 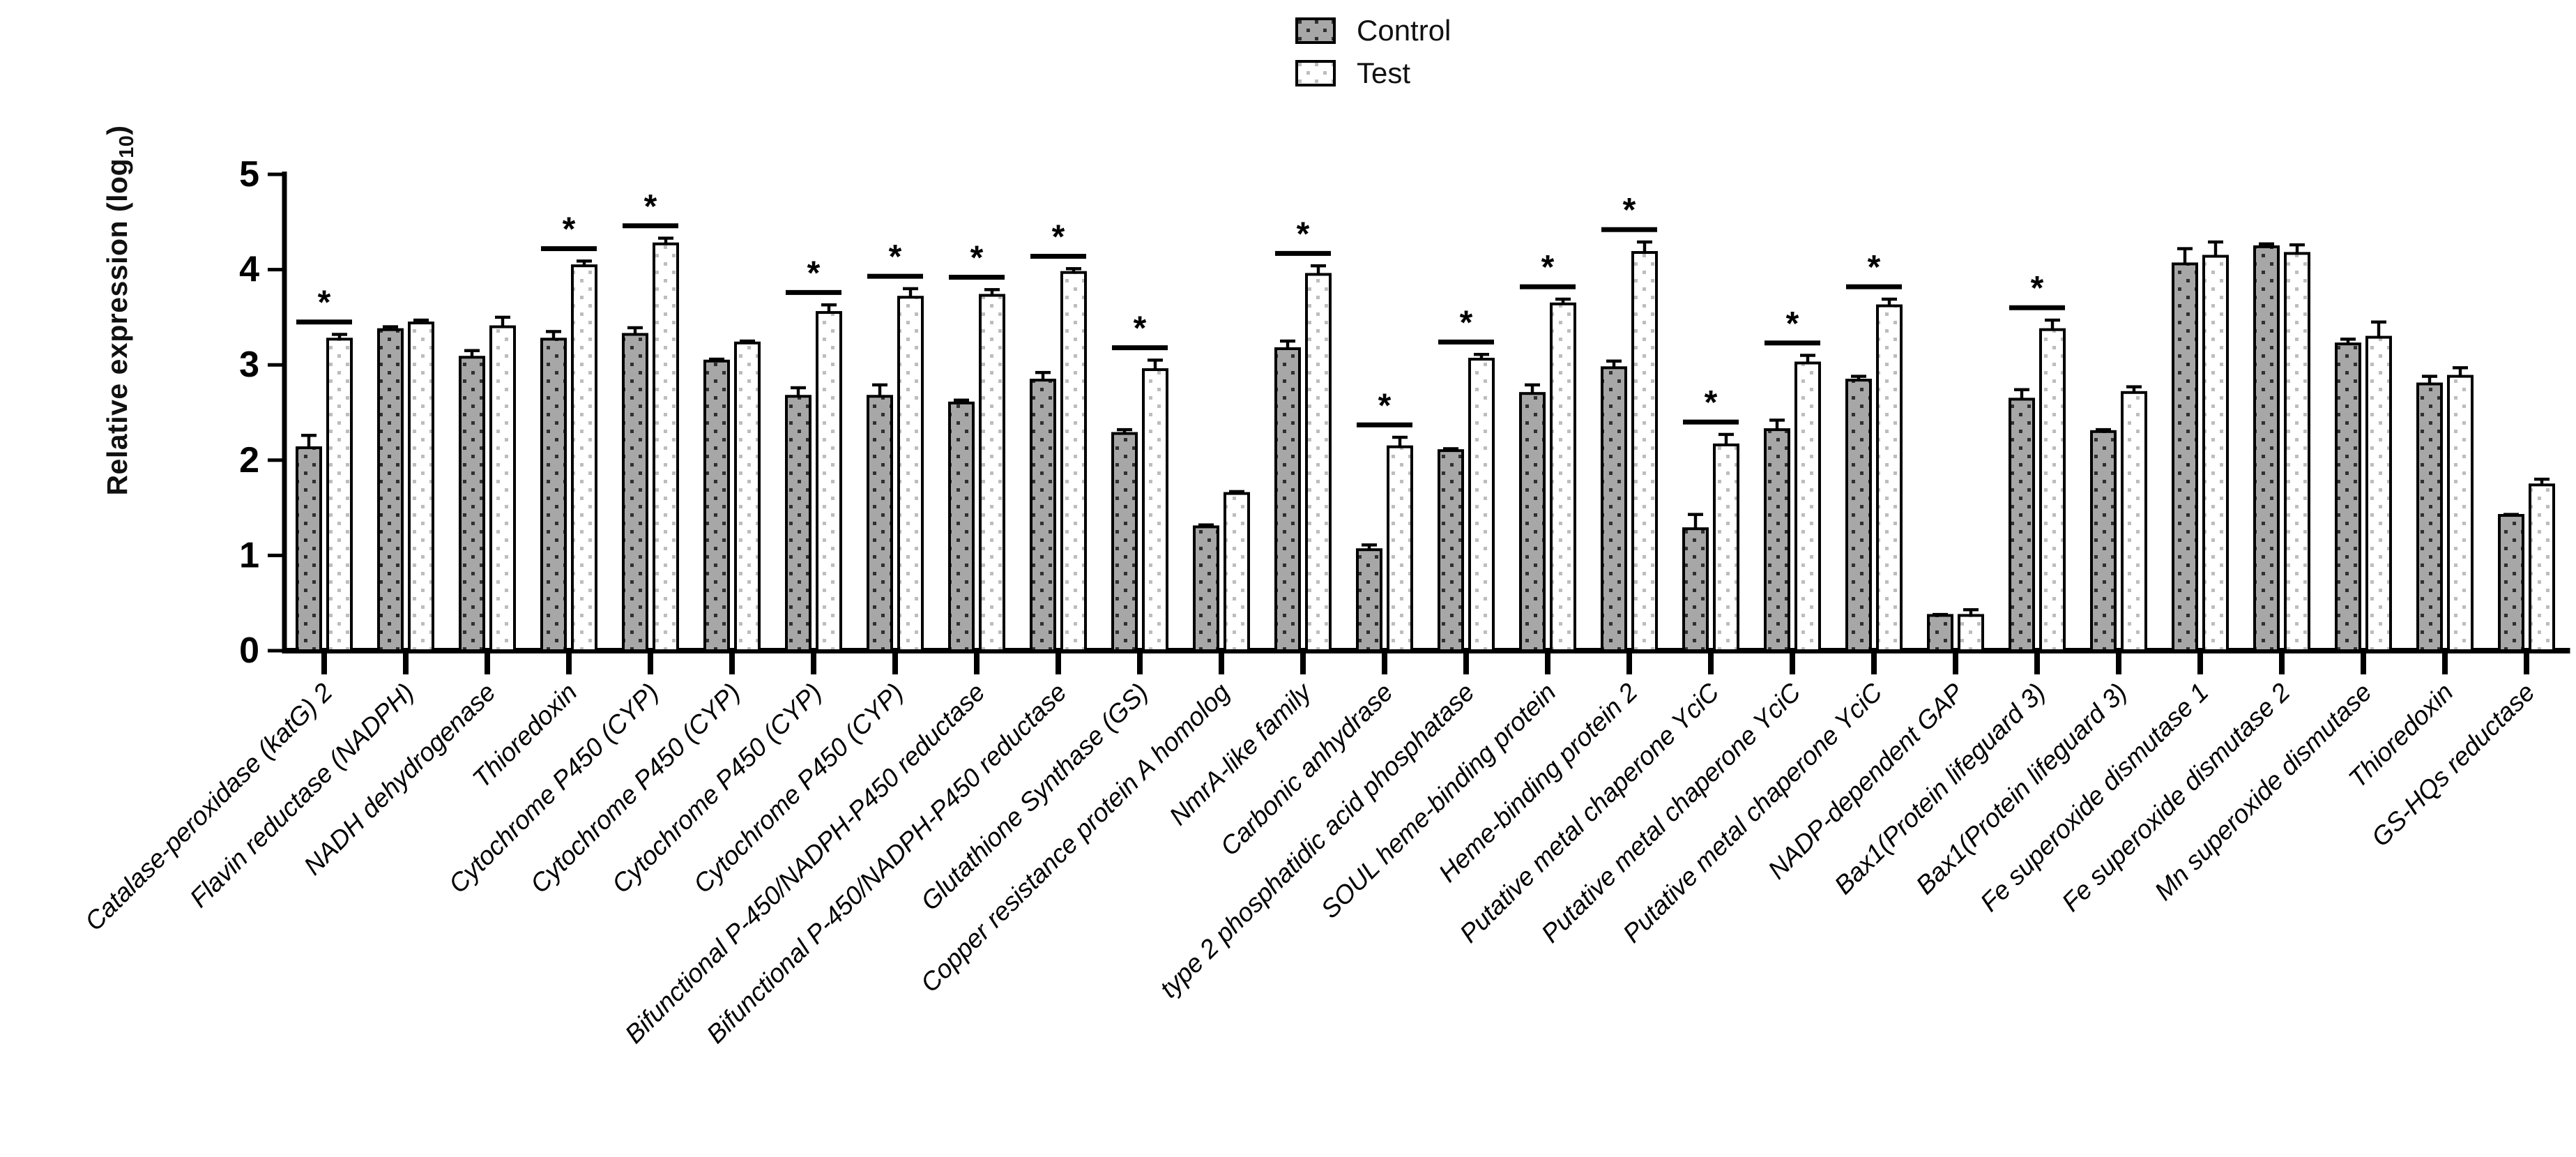 What do you see at coordinates (249, 174) in the screenshot?
I see `y-tick-label-5: 5` at bounding box center [249, 174].